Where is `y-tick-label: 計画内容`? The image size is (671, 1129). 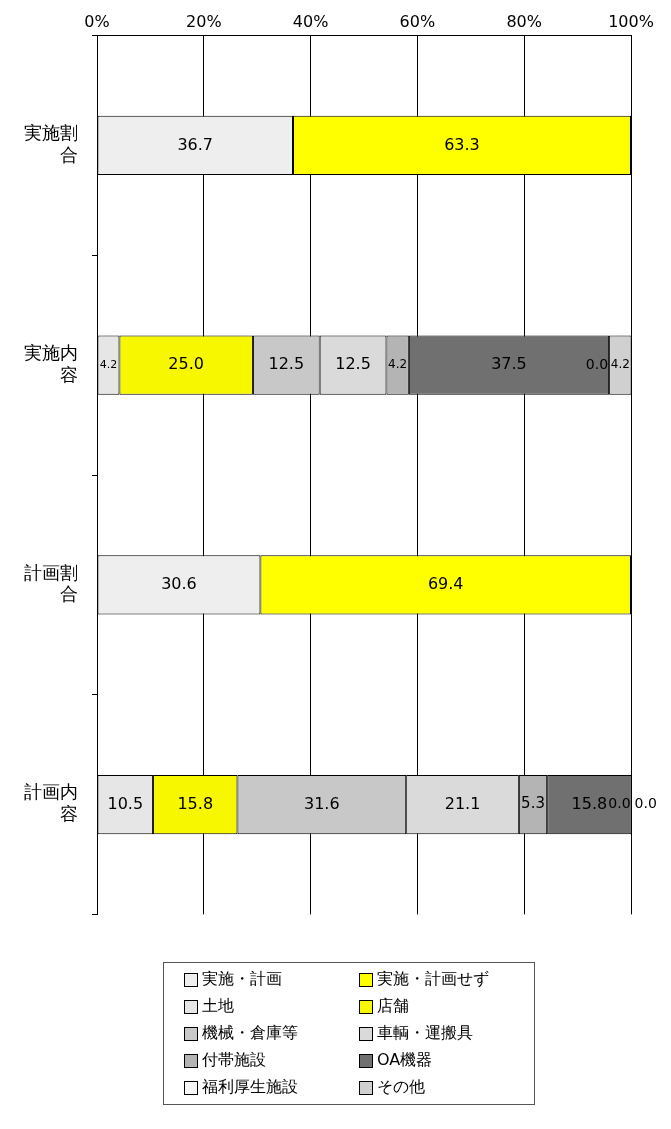 y-tick-label: 計画内容 is located at coordinates (51, 803).